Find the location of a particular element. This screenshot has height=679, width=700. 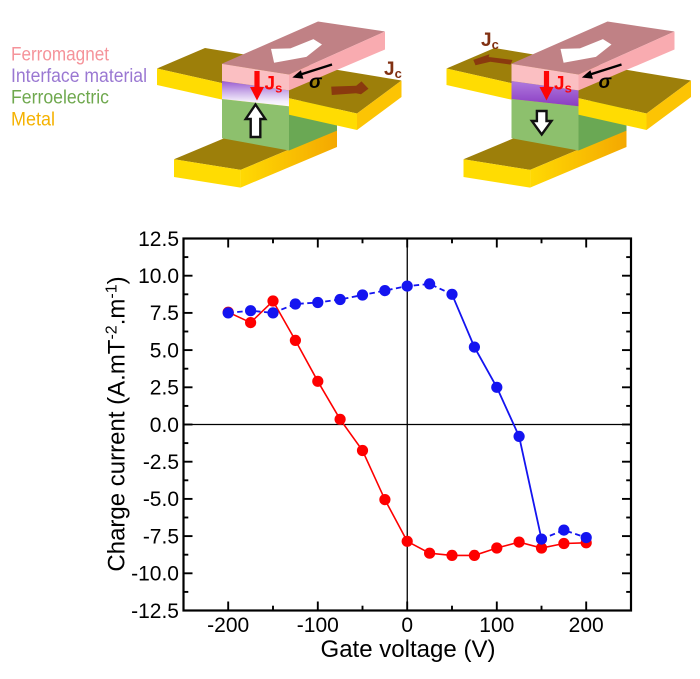

svg-text: 12.5 is located at coordinates (158, 239).